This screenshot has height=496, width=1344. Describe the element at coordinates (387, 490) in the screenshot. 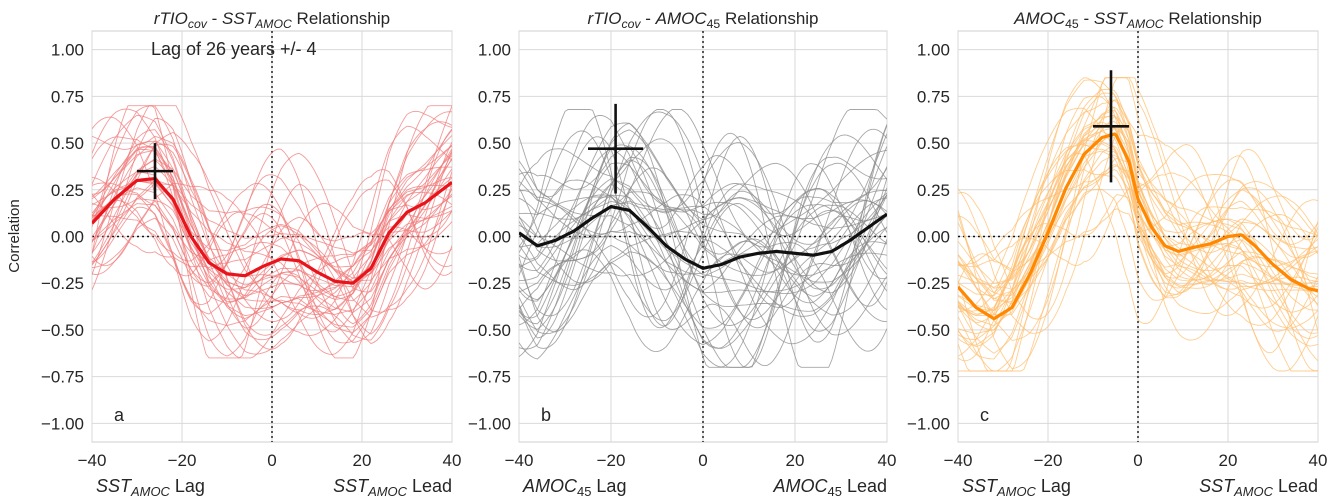

I see `x-label-lead-part: AMOC` at that location.